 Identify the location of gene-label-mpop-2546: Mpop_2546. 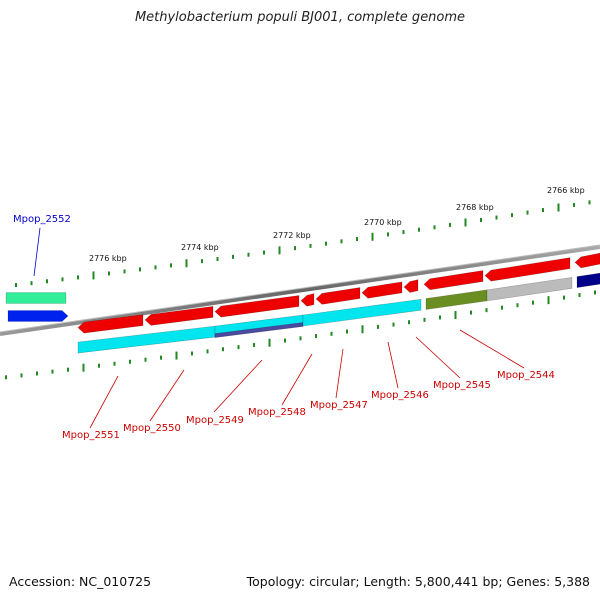
(400, 395).